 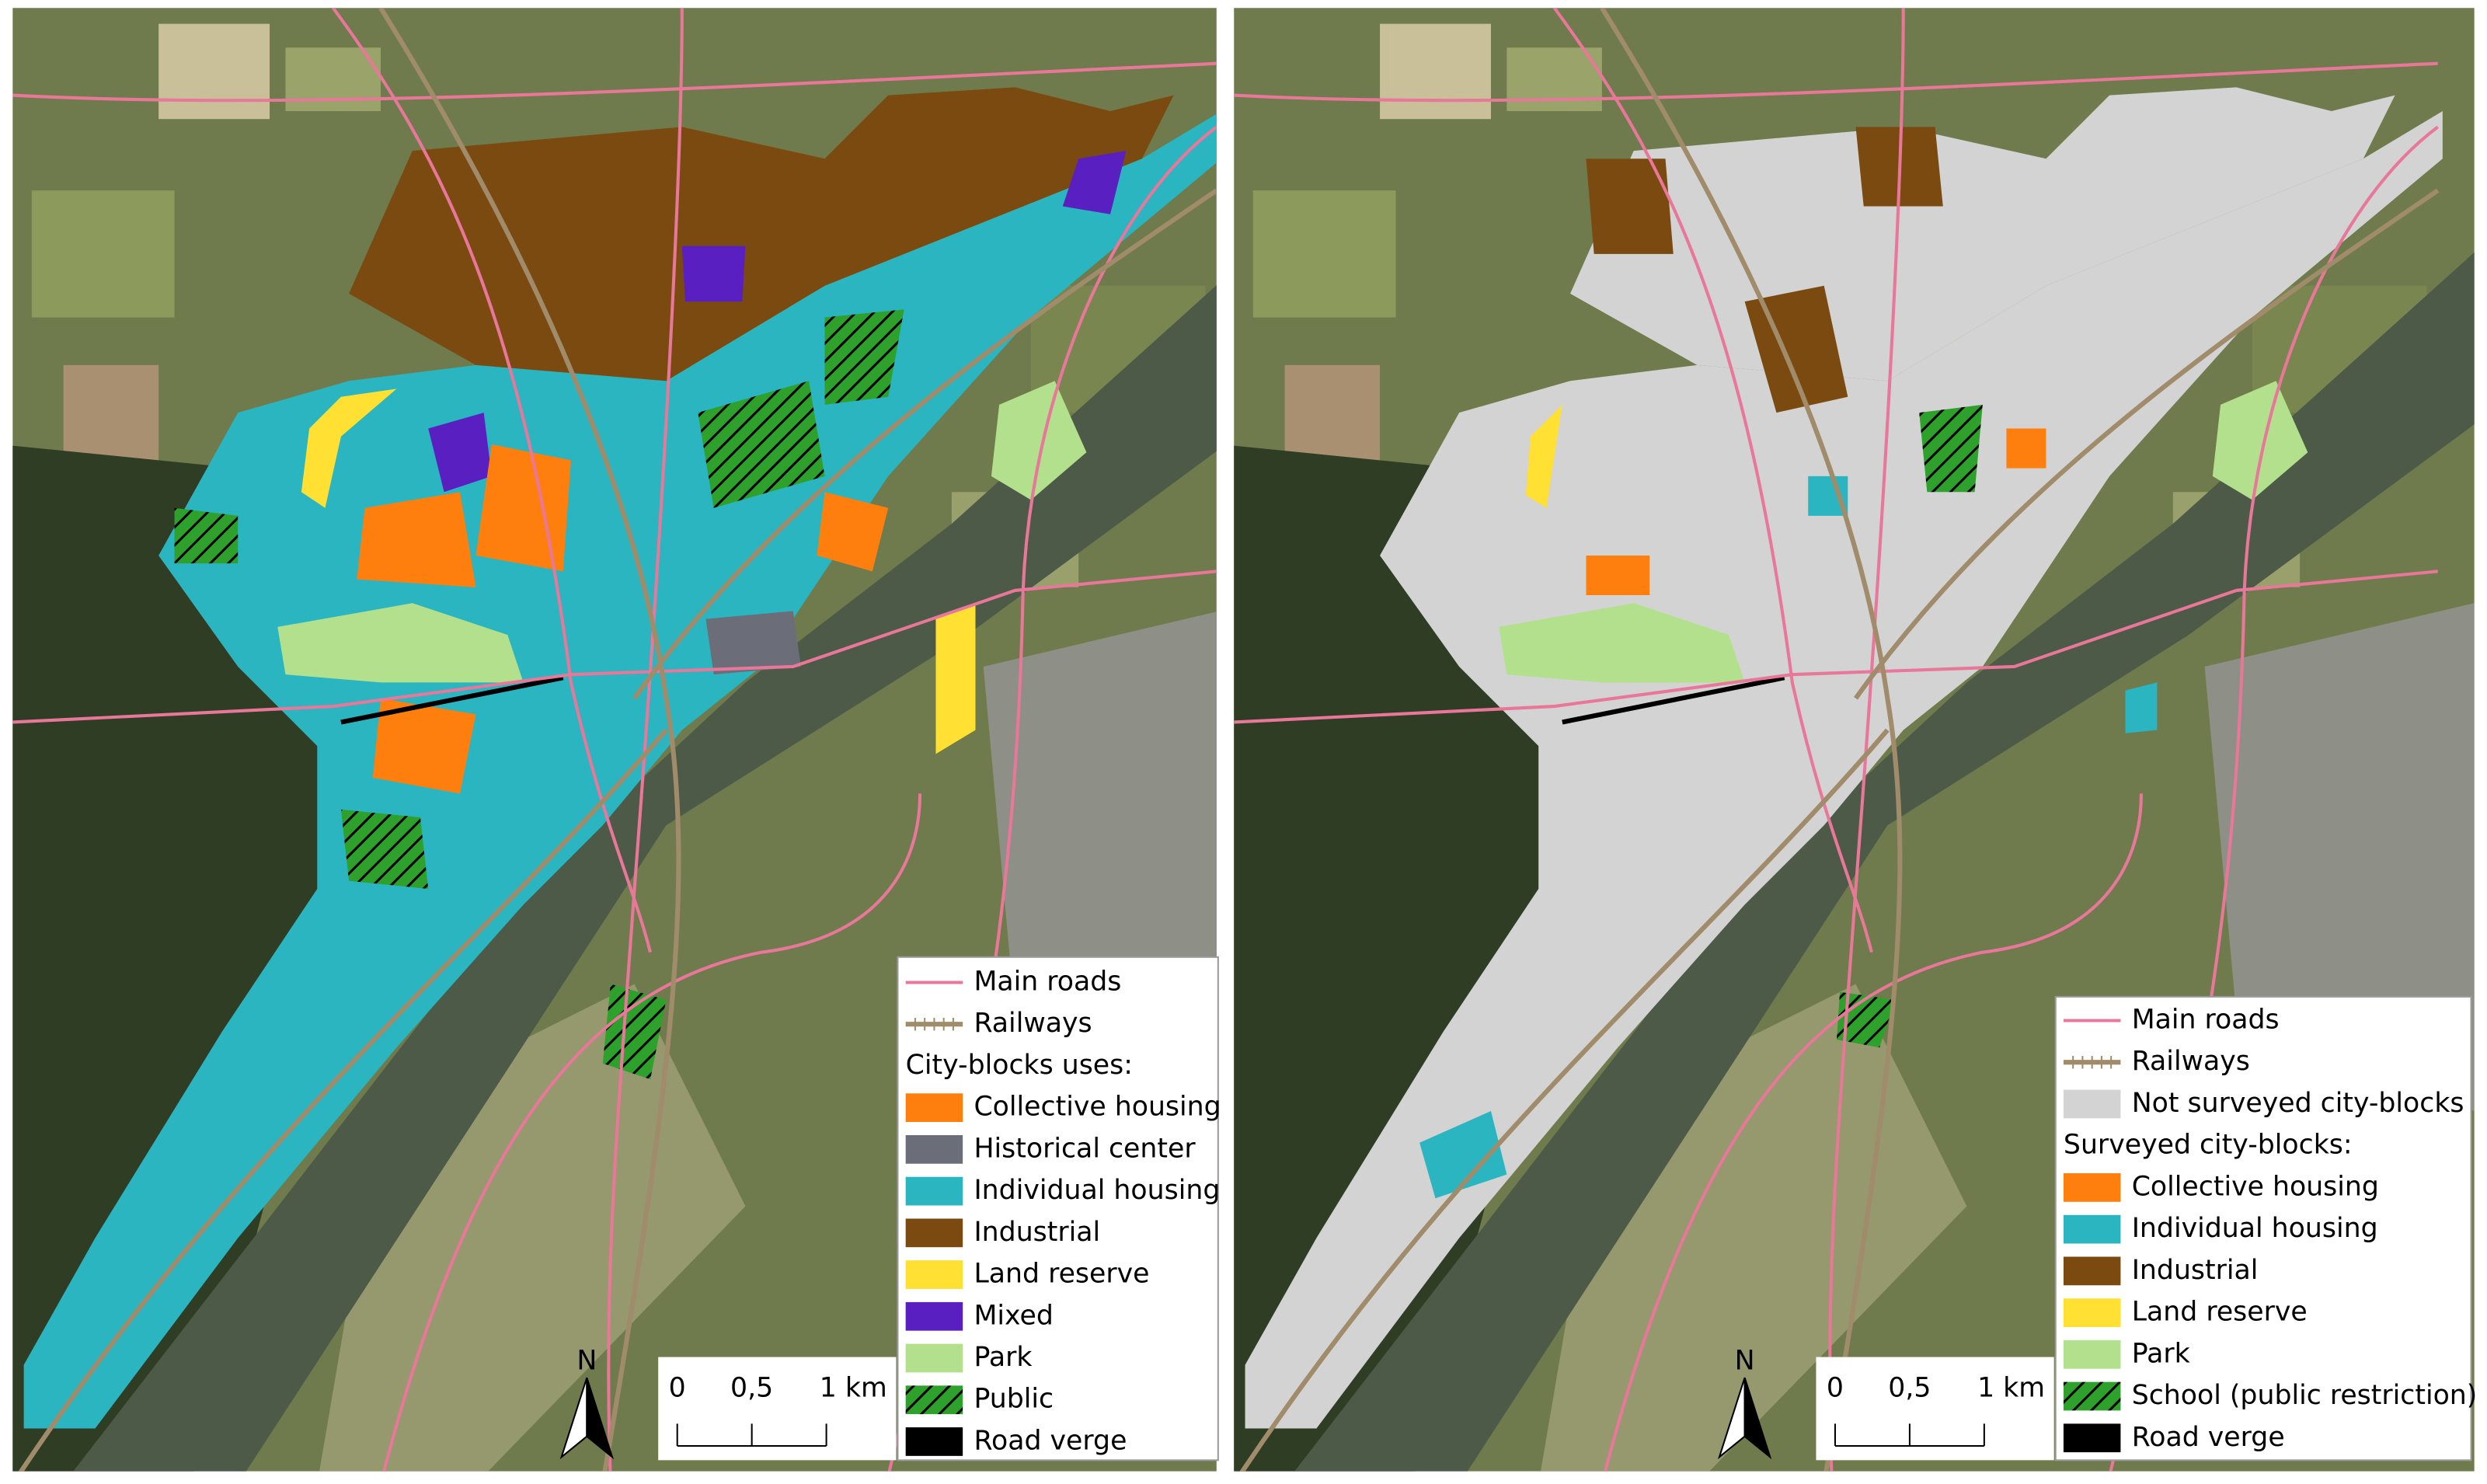 What do you see at coordinates (1085, 1148) in the screenshot?
I see `legend-label: Historical center` at bounding box center [1085, 1148].